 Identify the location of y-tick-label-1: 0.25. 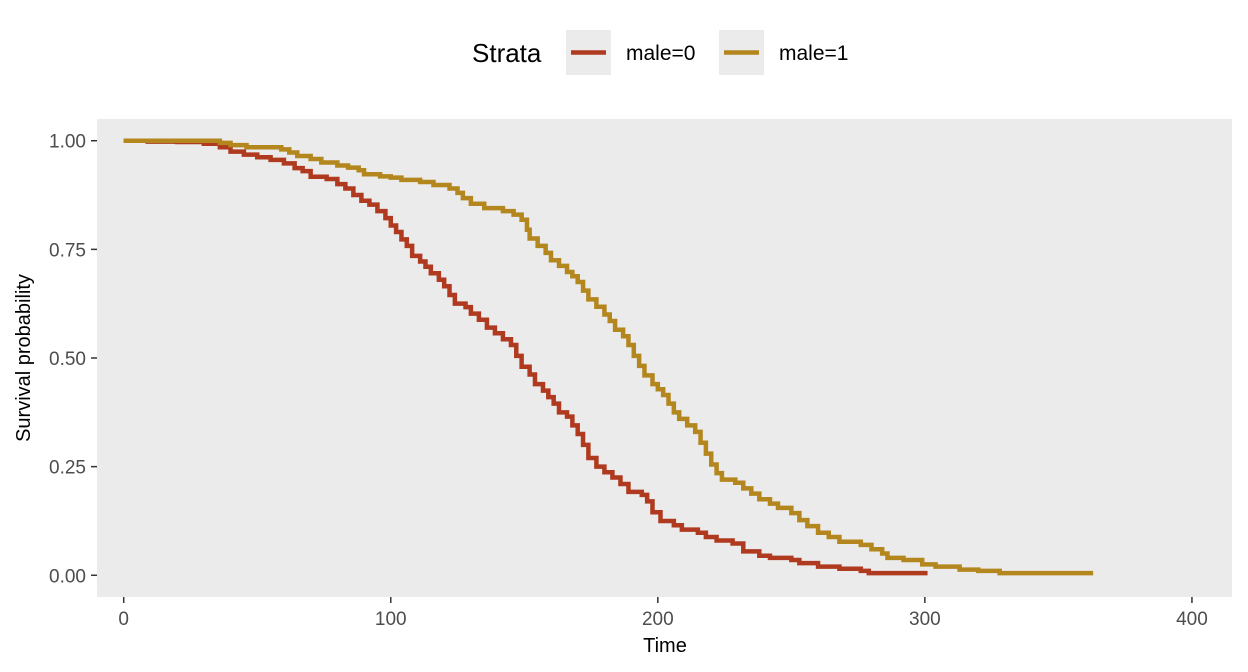
(67, 468).